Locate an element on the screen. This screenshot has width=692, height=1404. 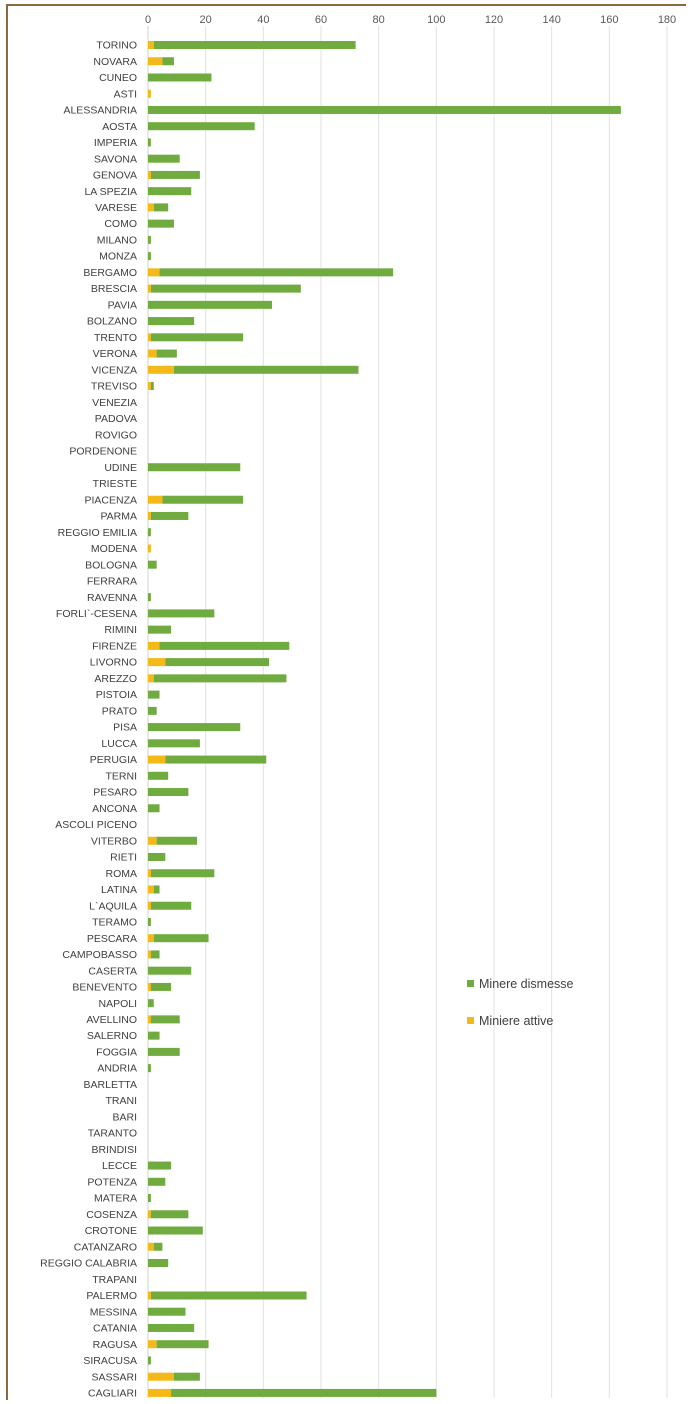
category-label: BOLOGNA is located at coordinates (111, 565).